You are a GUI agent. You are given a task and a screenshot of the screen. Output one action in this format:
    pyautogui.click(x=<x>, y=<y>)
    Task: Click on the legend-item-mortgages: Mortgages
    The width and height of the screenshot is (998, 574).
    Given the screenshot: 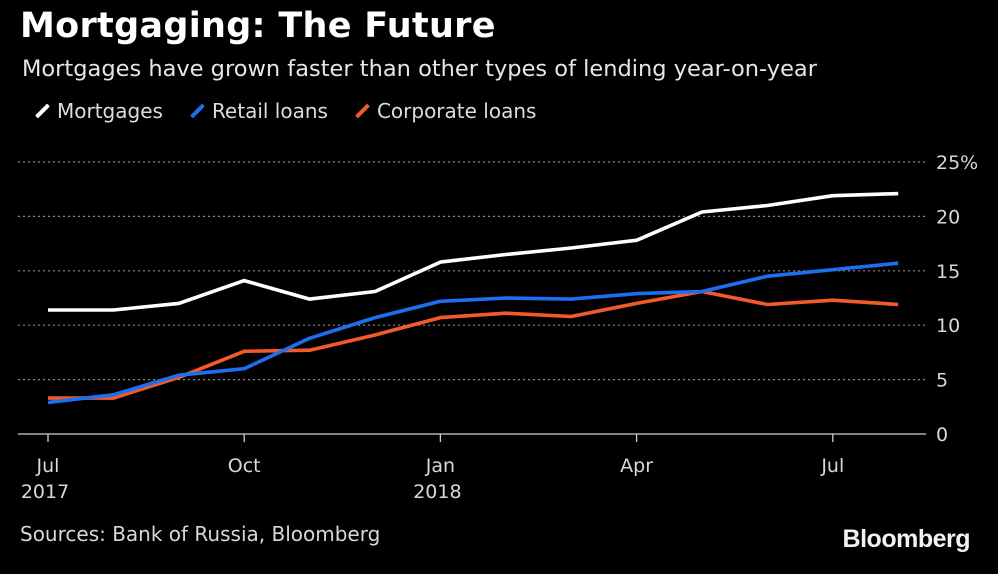 What is the action you would take?
    pyautogui.click(x=98, y=111)
    